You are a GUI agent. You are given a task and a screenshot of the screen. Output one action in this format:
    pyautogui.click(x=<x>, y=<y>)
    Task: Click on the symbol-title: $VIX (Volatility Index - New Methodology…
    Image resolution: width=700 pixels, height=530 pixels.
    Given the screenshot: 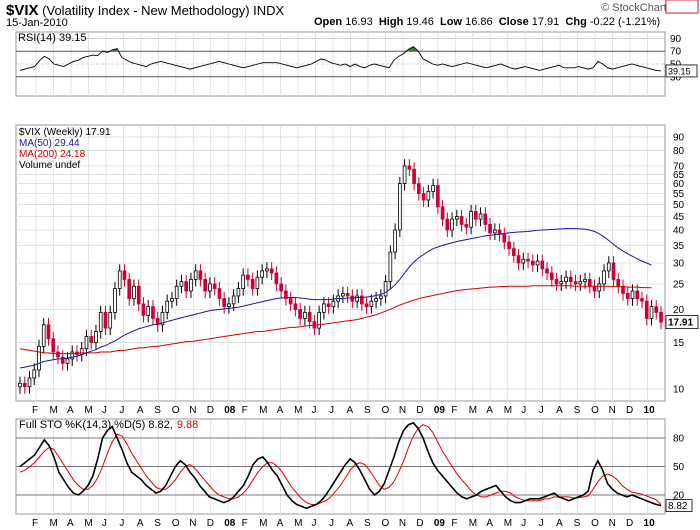 What is the action you would take?
    pyautogui.click(x=145, y=10)
    